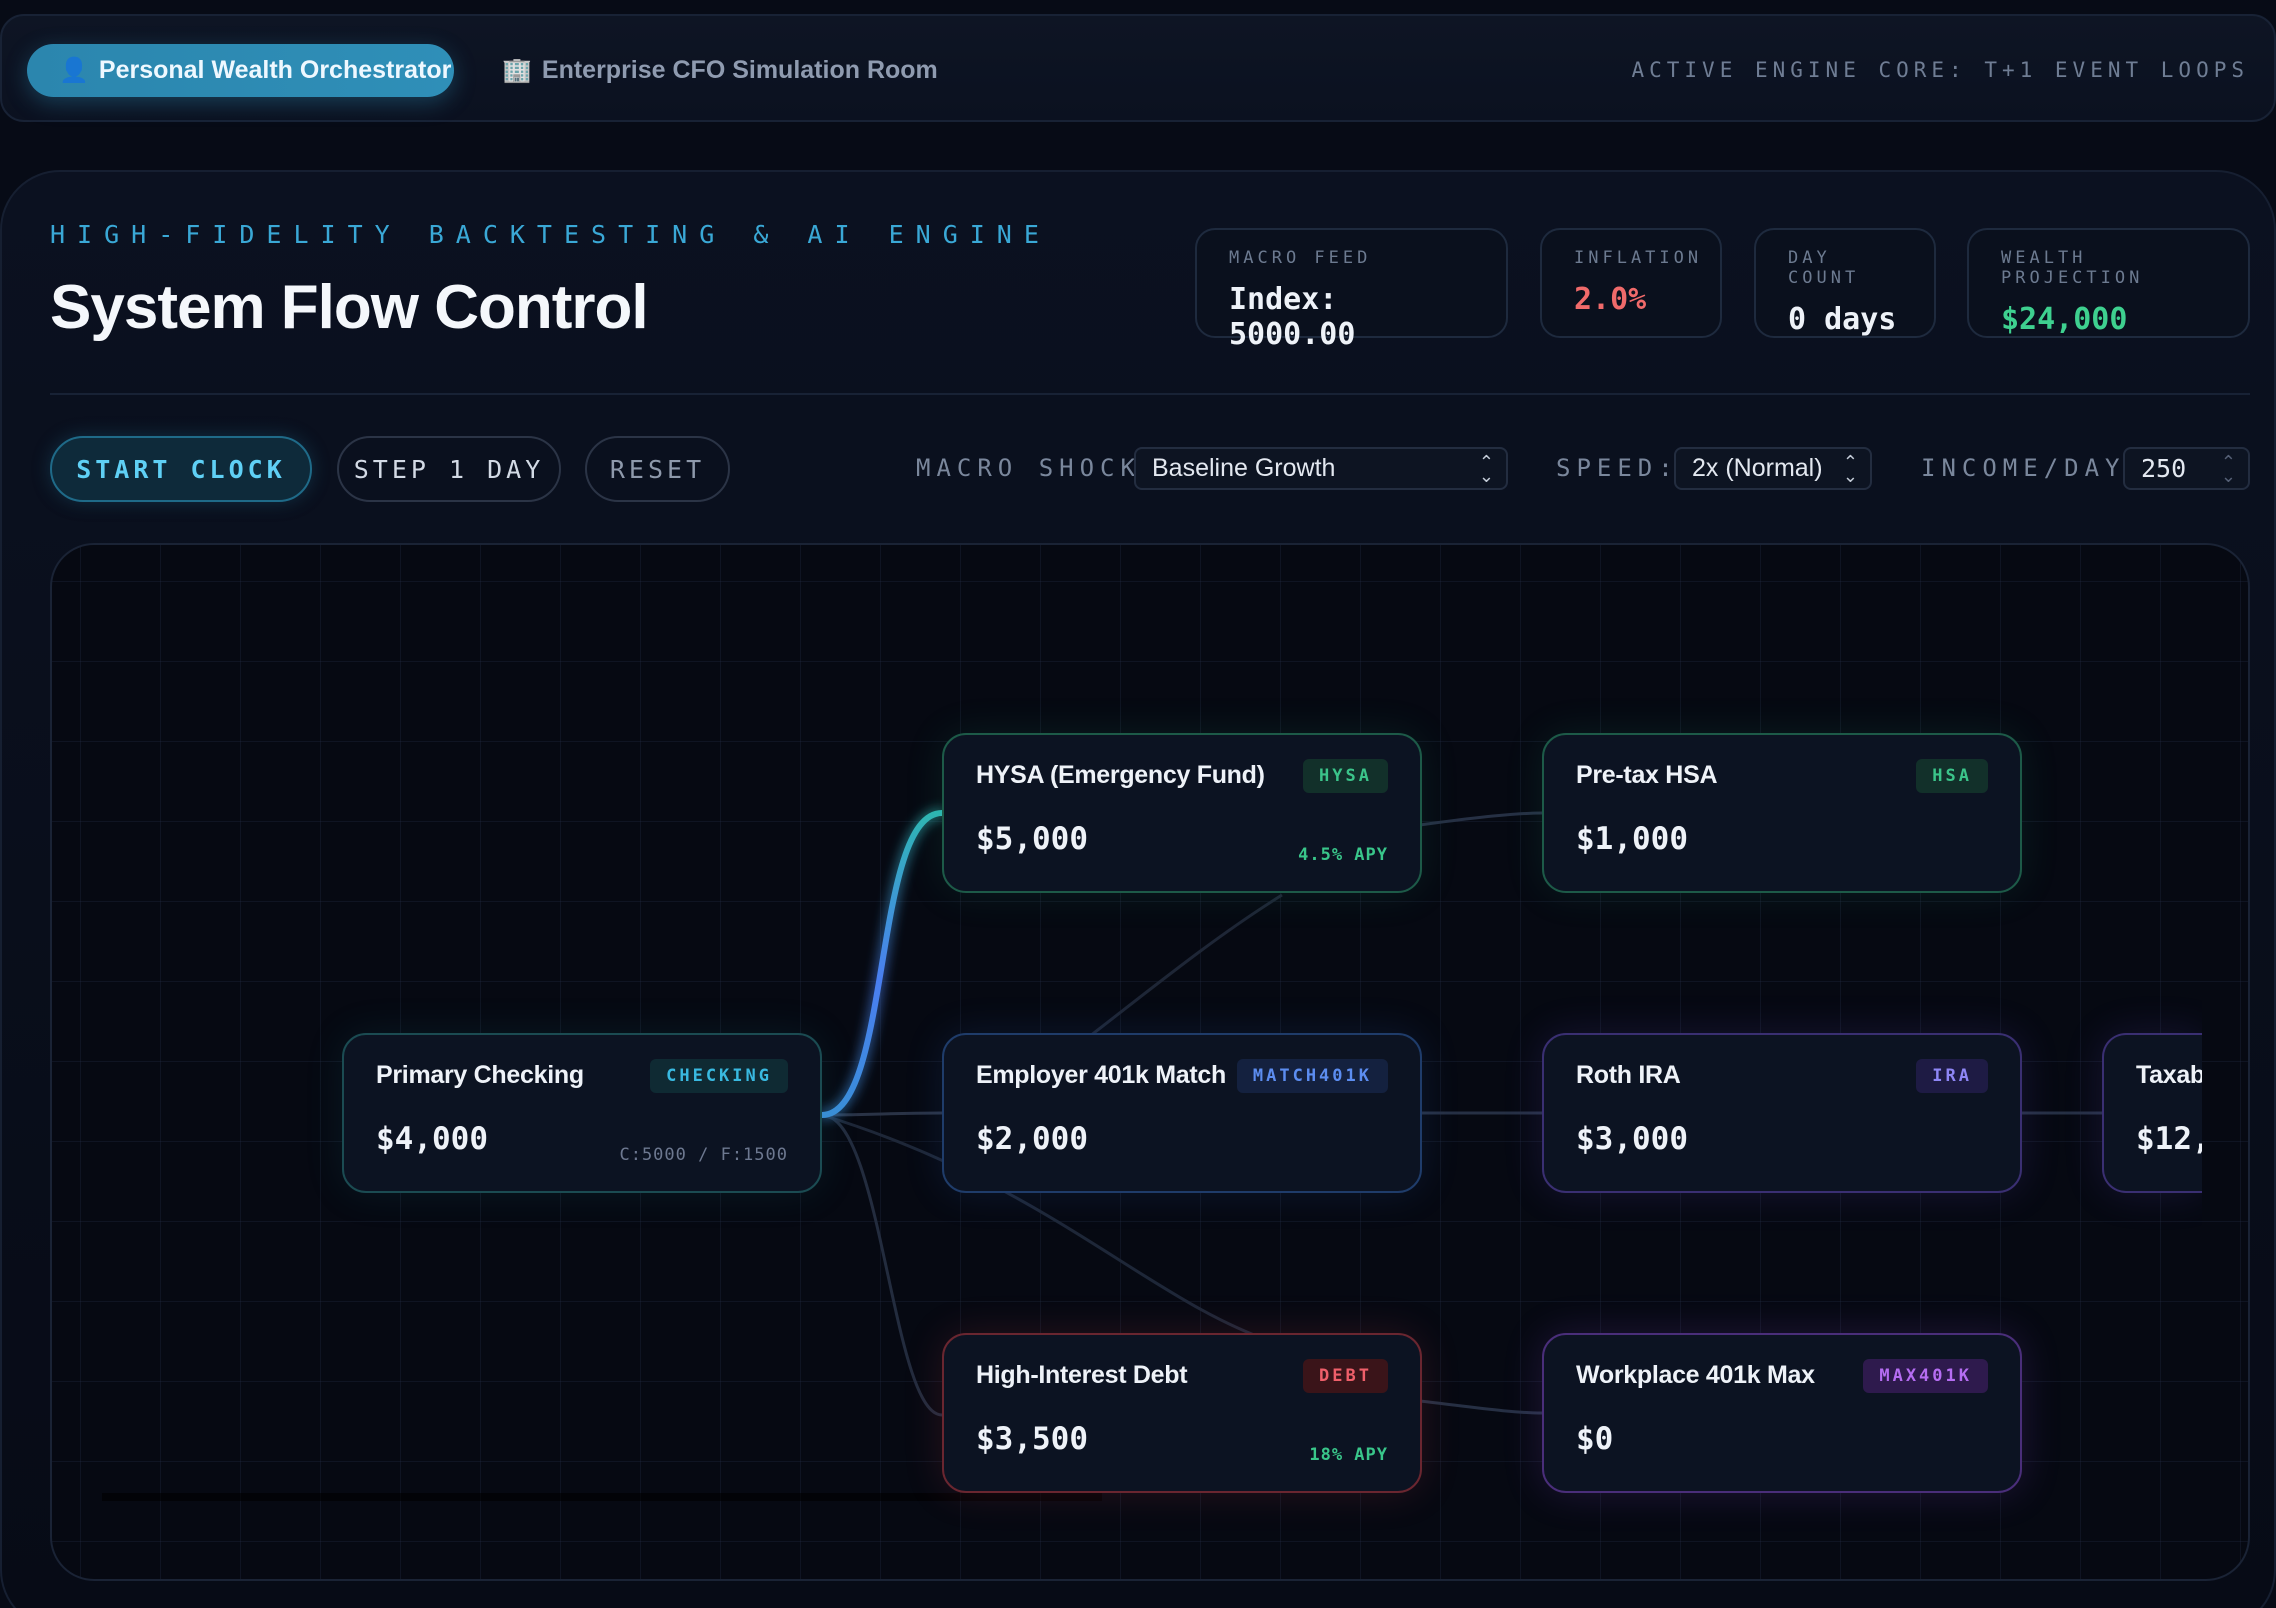 Image resolution: width=2276 pixels, height=1608 pixels. What do you see at coordinates (2169, 1075) in the screenshot?
I see `node-name: Taxab` at bounding box center [2169, 1075].